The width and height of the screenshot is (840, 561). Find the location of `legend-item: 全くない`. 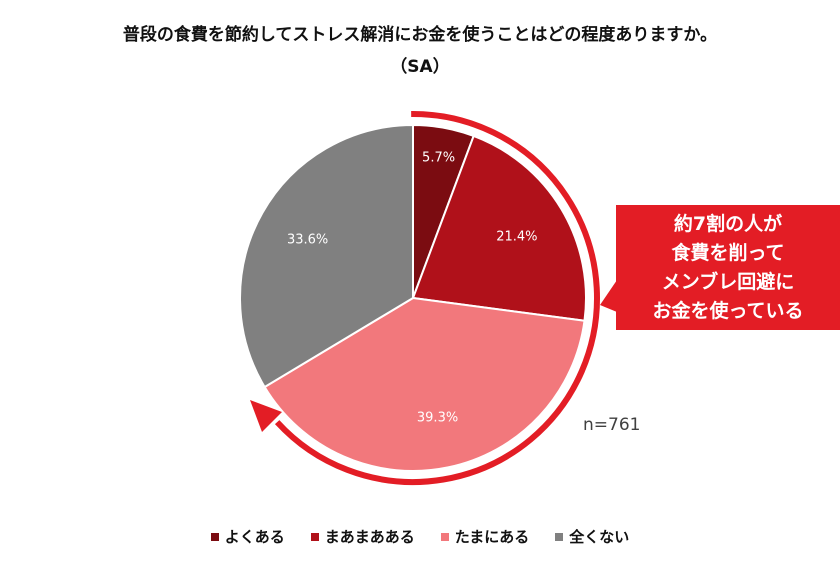

legend-item: 全くない is located at coordinates (592, 536).